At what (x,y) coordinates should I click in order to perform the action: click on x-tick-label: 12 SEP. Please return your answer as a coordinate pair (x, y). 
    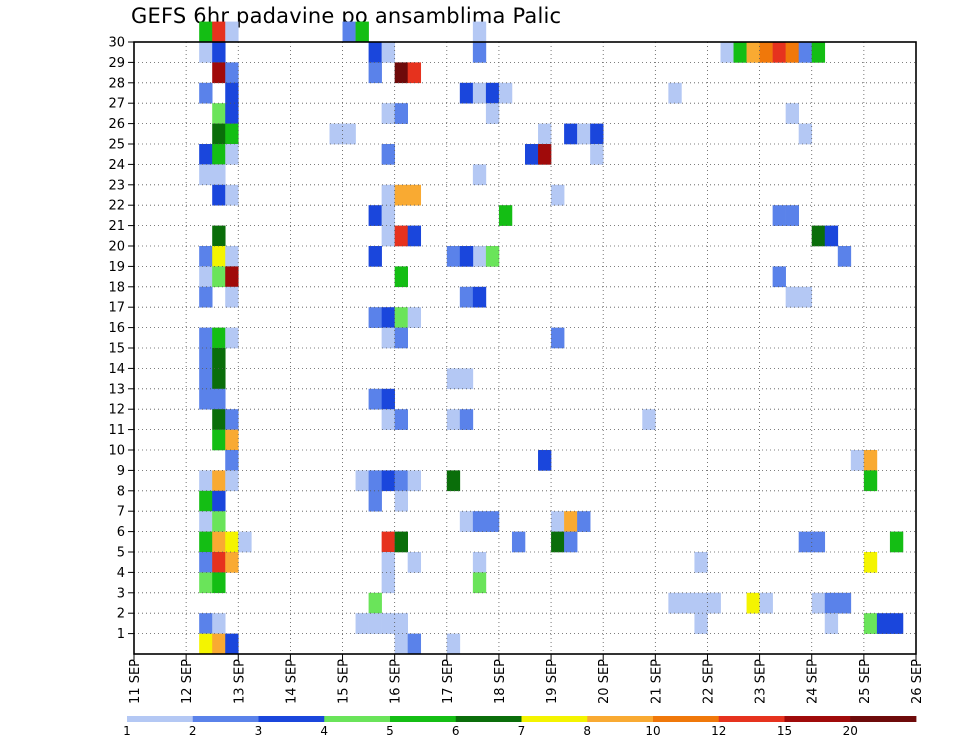
    Looking at the image, I should click on (187, 681).